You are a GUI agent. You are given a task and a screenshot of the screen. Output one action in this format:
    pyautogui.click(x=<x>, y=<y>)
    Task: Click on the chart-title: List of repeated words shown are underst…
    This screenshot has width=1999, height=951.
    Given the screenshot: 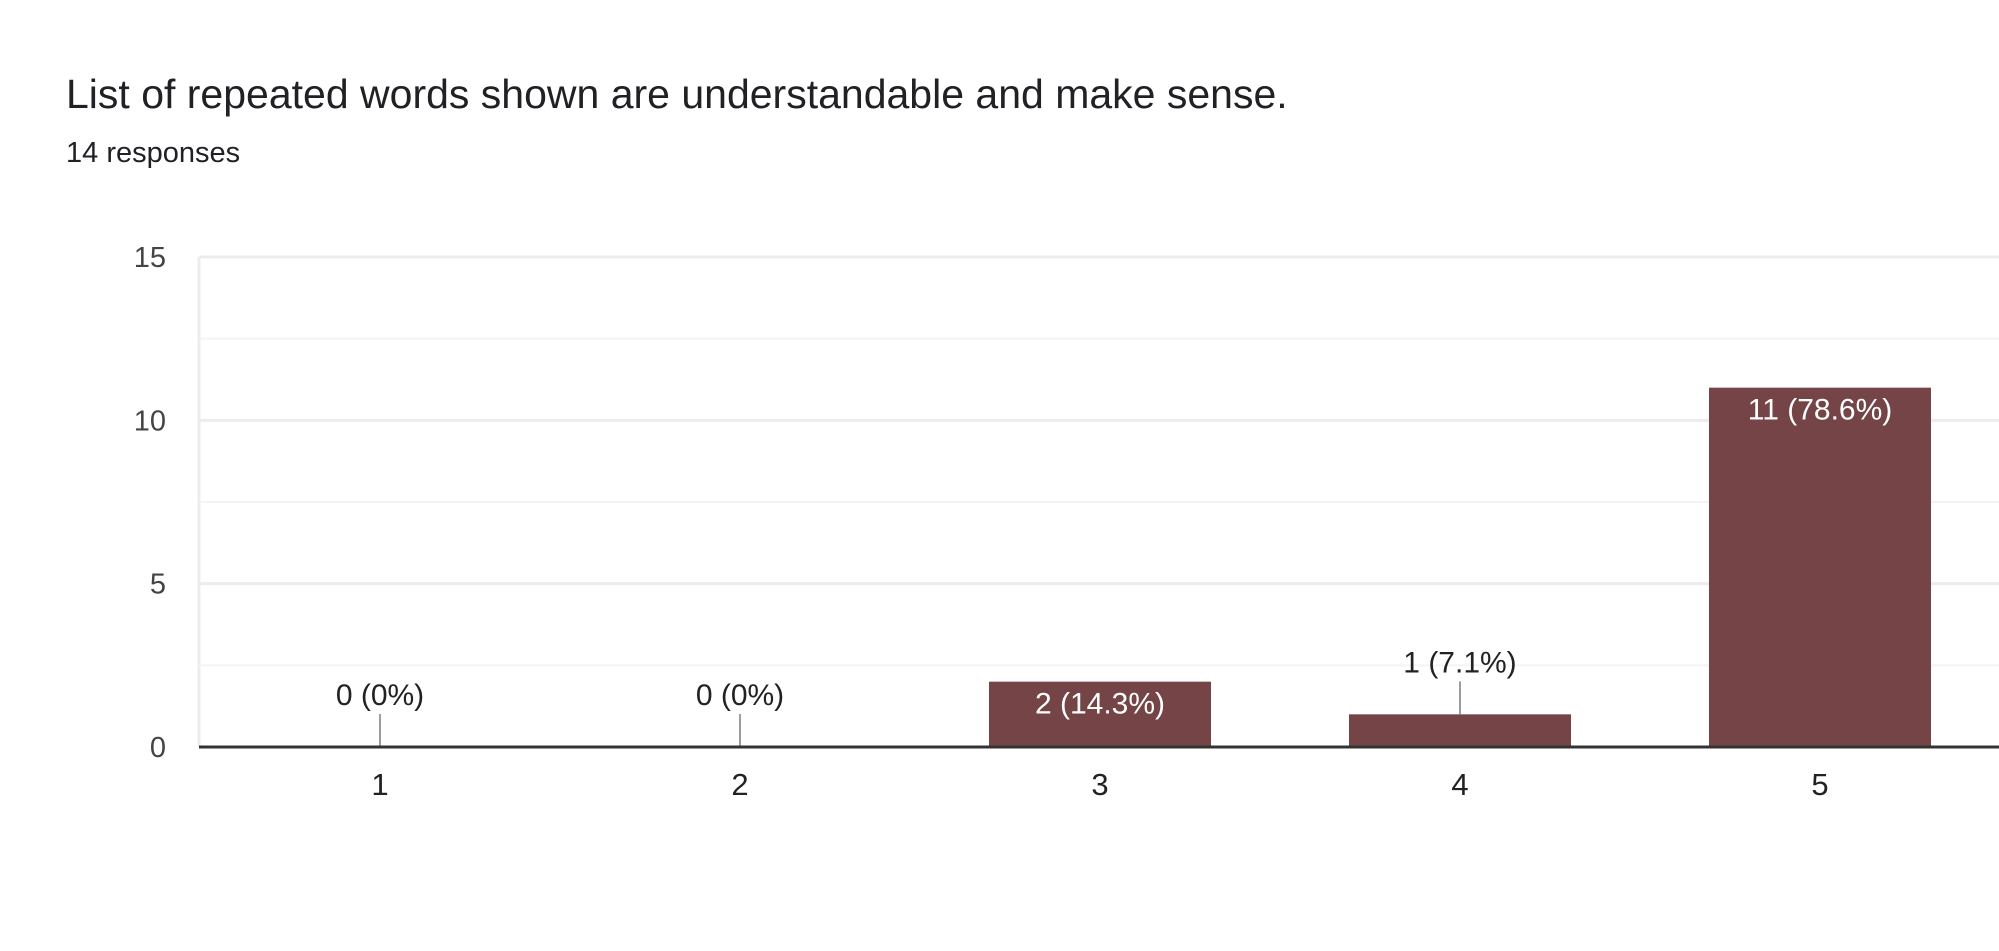 What is the action you would take?
    pyautogui.click(x=677, y=94)
    